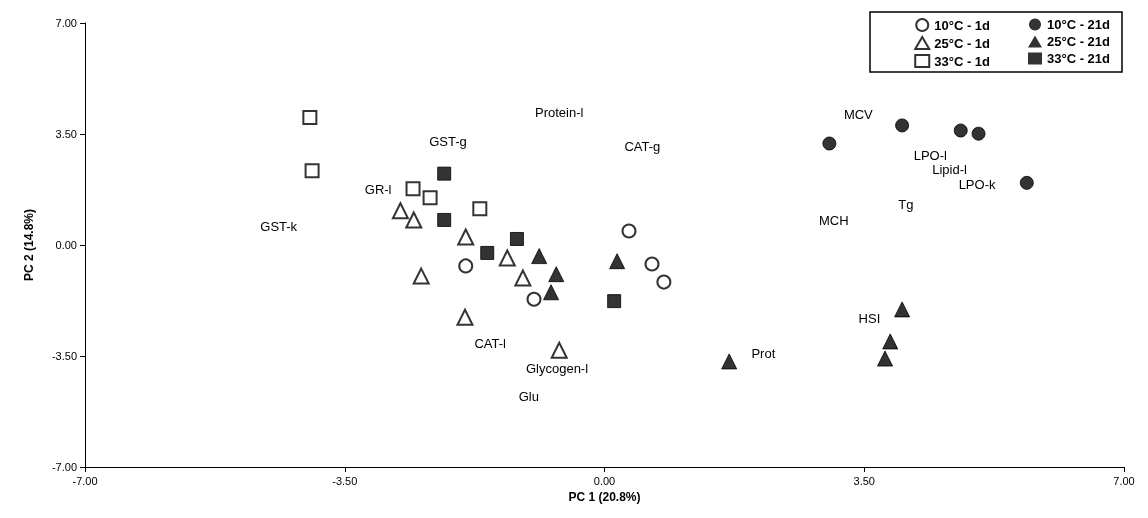 The image size is (1148, 518). Describe the element at coordinates (66, 134) in the screenshot. I see `y-tick-label: 3.50` at that location.